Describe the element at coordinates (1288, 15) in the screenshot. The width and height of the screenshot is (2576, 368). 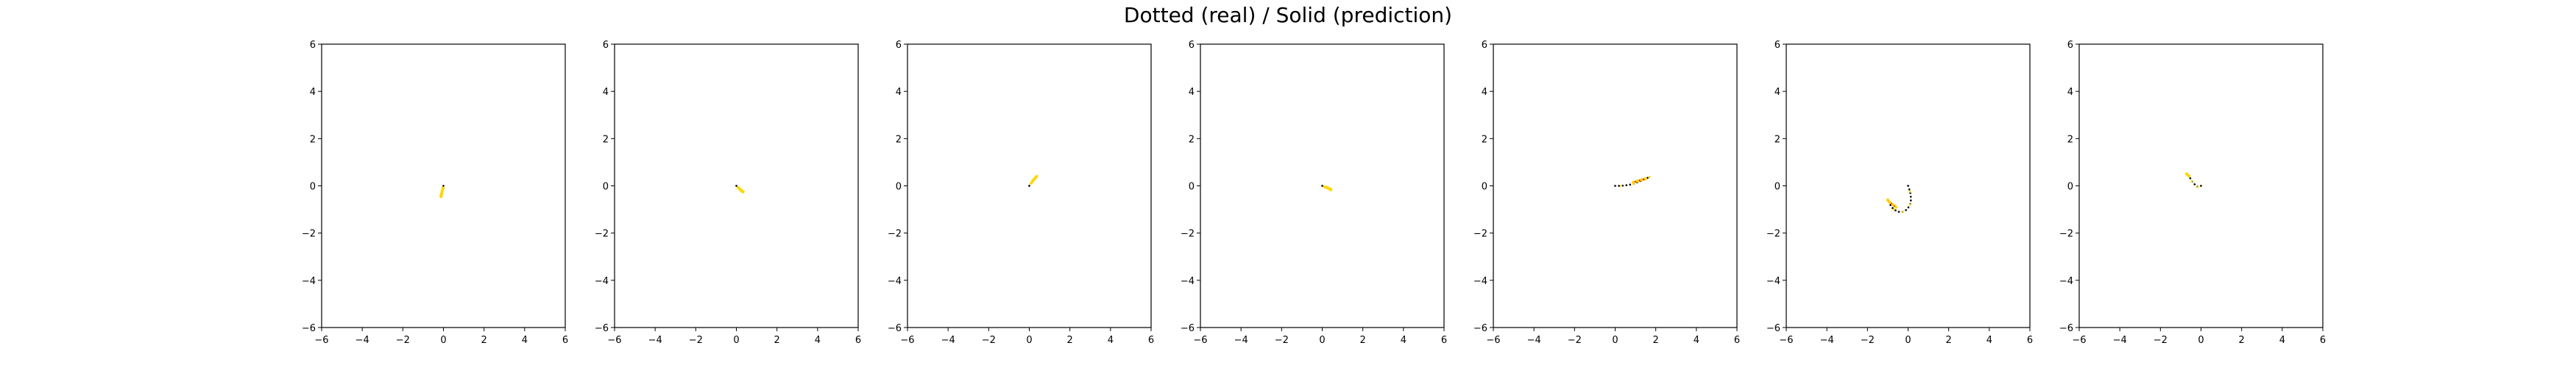
I see `figure-title: Dotted (real) / Solid (prediction)` at that location.